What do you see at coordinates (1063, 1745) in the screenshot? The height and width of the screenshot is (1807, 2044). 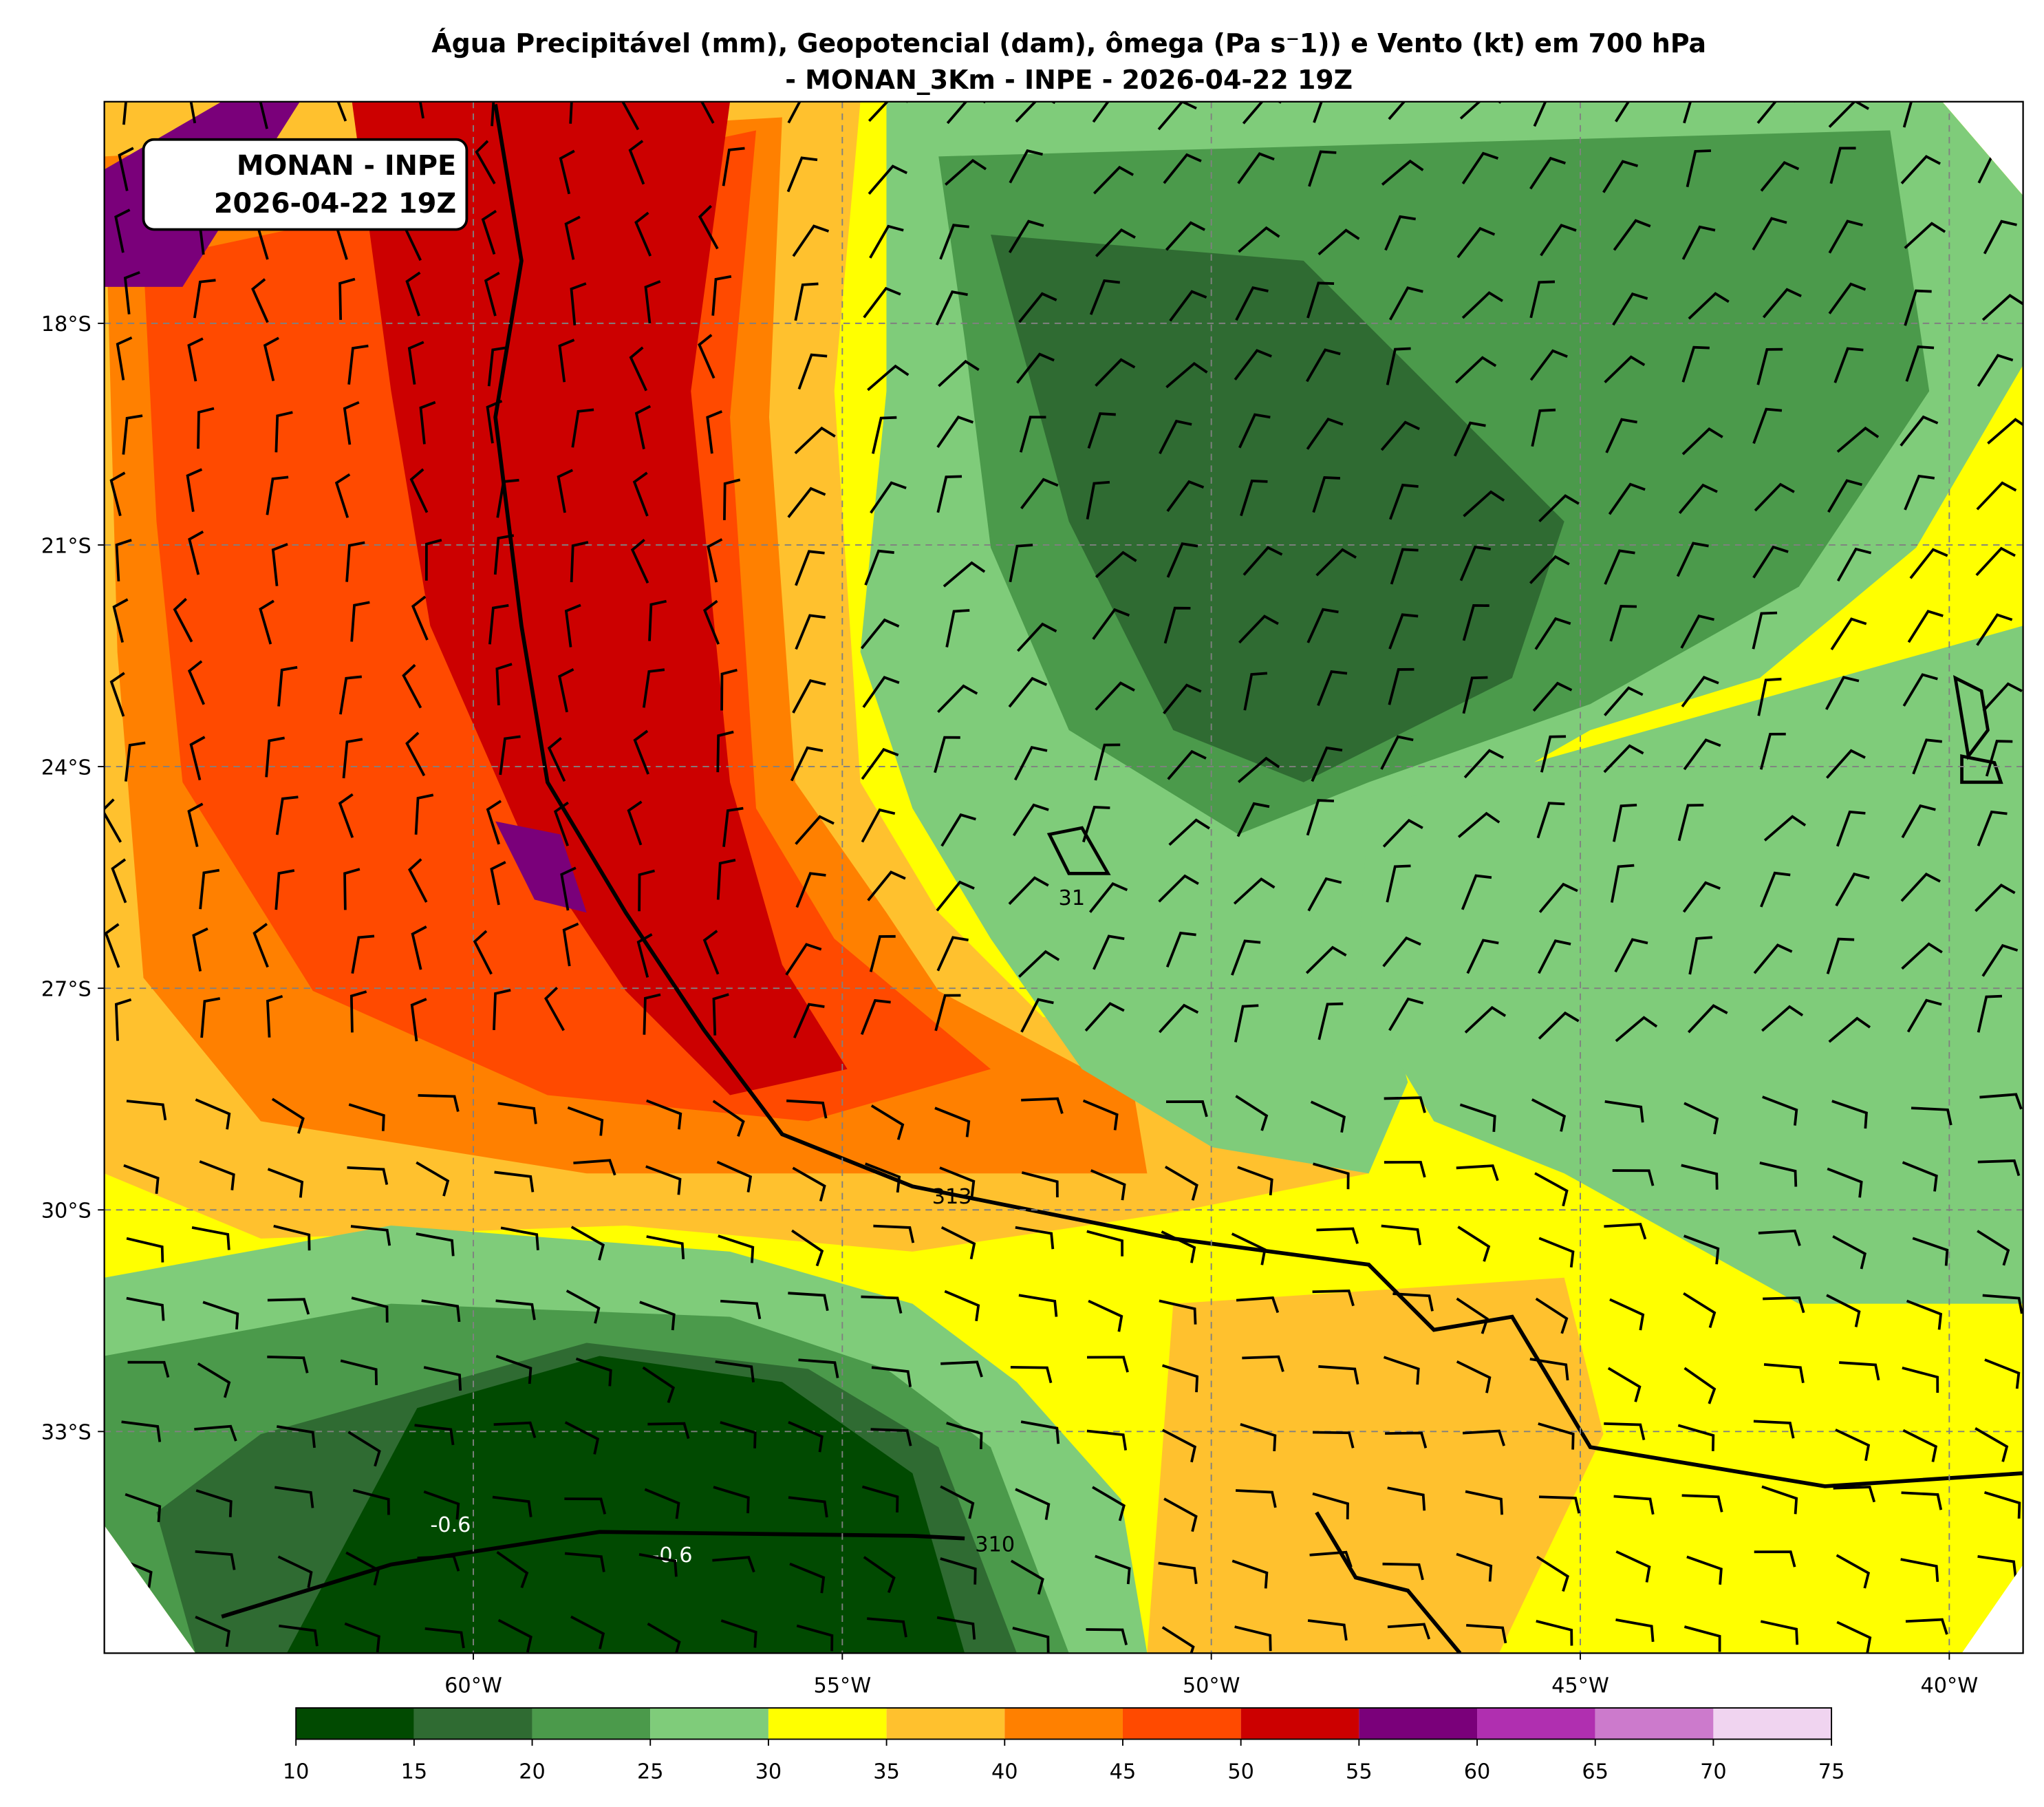 I see `colorbar: 10 15 20 25 30 35 40 45 50 55 60 65 70 75` at bounding box center [1063, 1745].